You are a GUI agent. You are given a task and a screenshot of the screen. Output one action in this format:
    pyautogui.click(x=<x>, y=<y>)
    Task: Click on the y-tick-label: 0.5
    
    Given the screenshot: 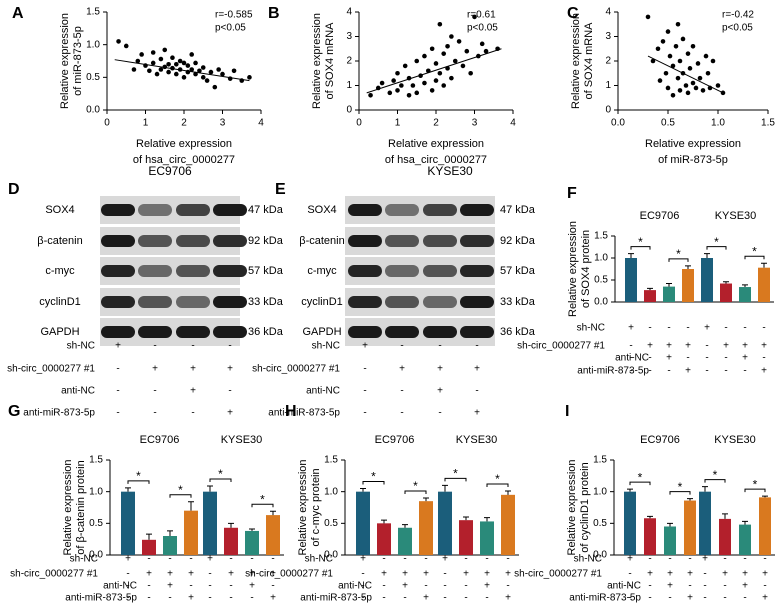 What is the action you would take?
    pyautogui.click(x=601, y=280)
    